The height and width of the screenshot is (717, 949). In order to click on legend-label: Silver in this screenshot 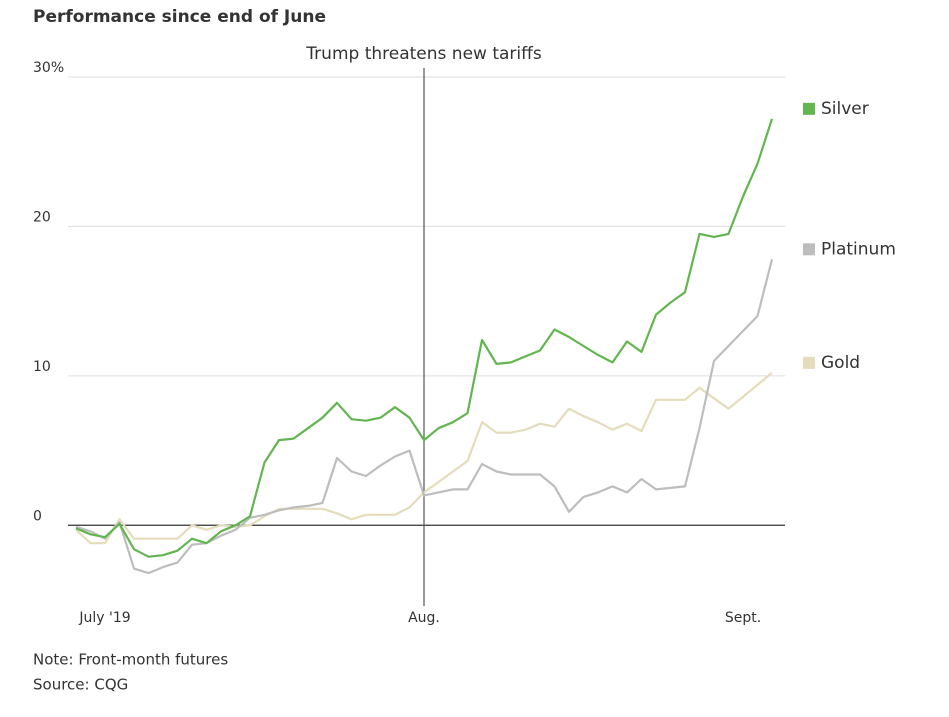, I will do `click(845, 109)`.